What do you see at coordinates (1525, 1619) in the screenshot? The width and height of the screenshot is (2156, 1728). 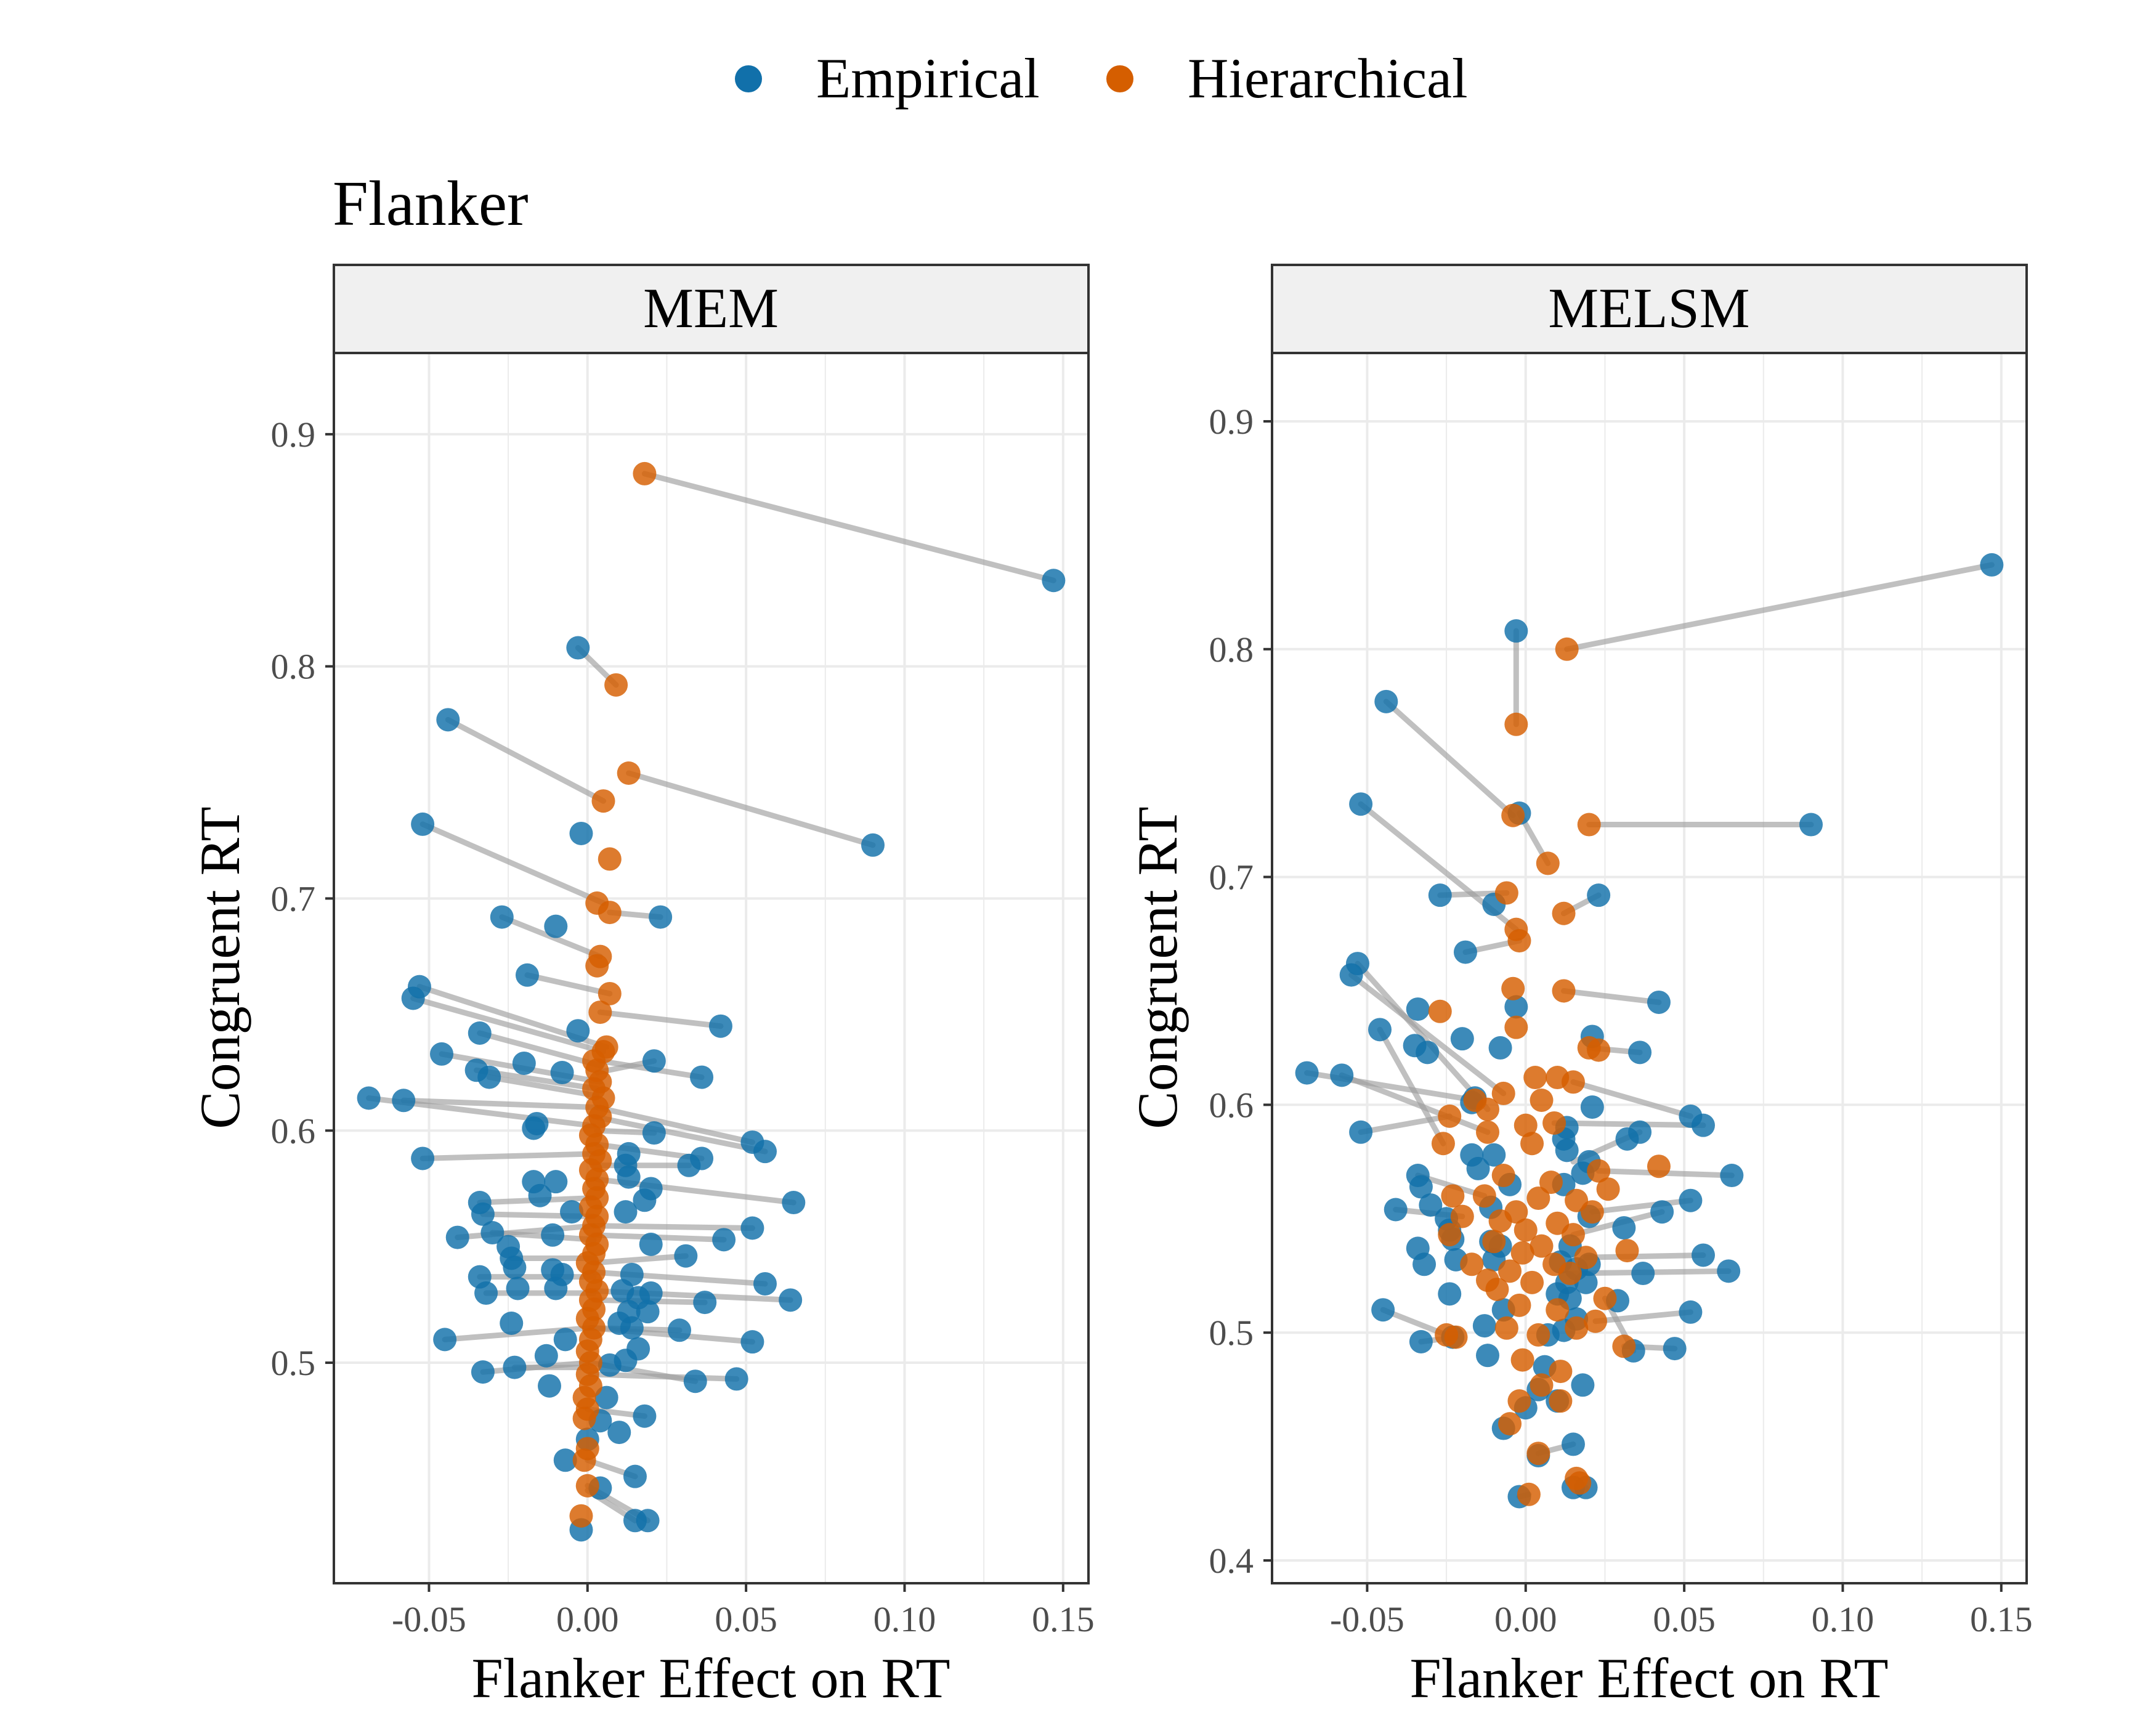 I see `x-tick-label-melsm: 0.00` at bounding box center [1525, 1619].